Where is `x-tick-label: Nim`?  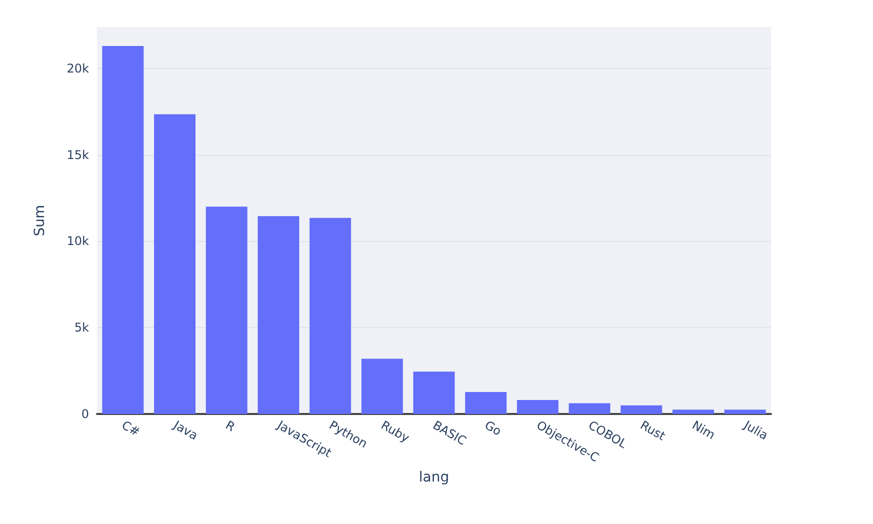
x-tick-label: Nim is located at coordinates (704, 430).